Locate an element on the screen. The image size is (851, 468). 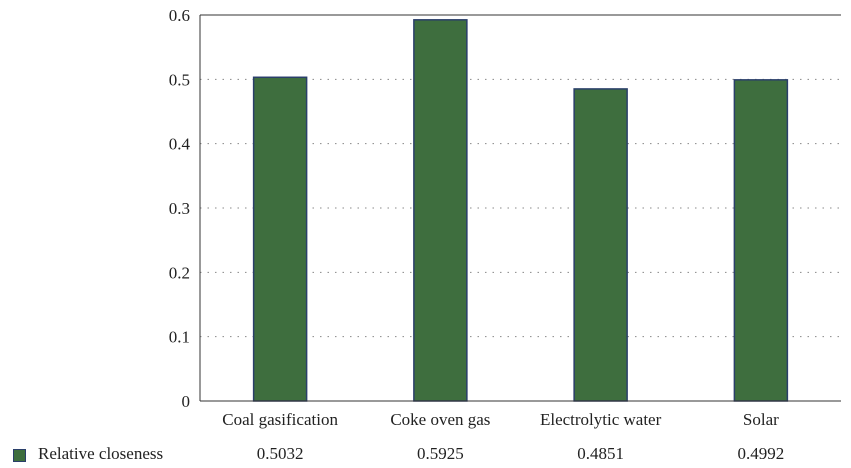
y-tick-labels: 0 0.1 0.2 0.3 0.4 0.5 0.6 is located at coordinates (180, 208).